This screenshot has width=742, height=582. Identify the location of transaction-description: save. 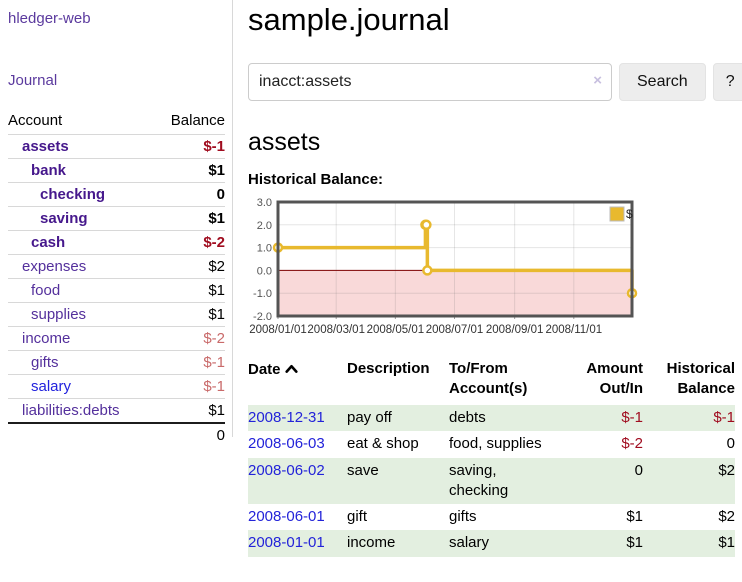
(363, 470).